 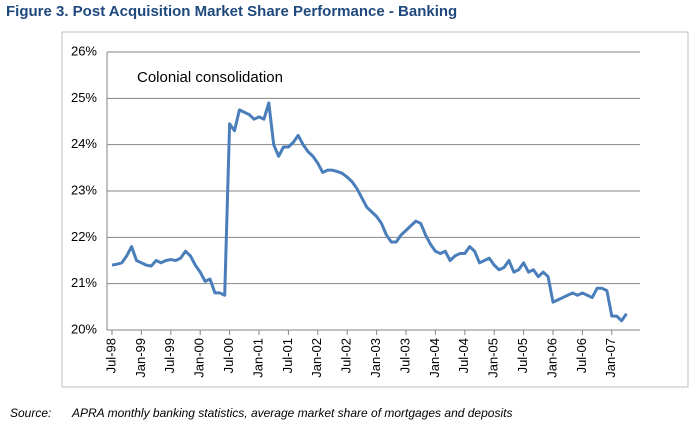 I want to click on source-label: Source:, so click(x=30, y=413).